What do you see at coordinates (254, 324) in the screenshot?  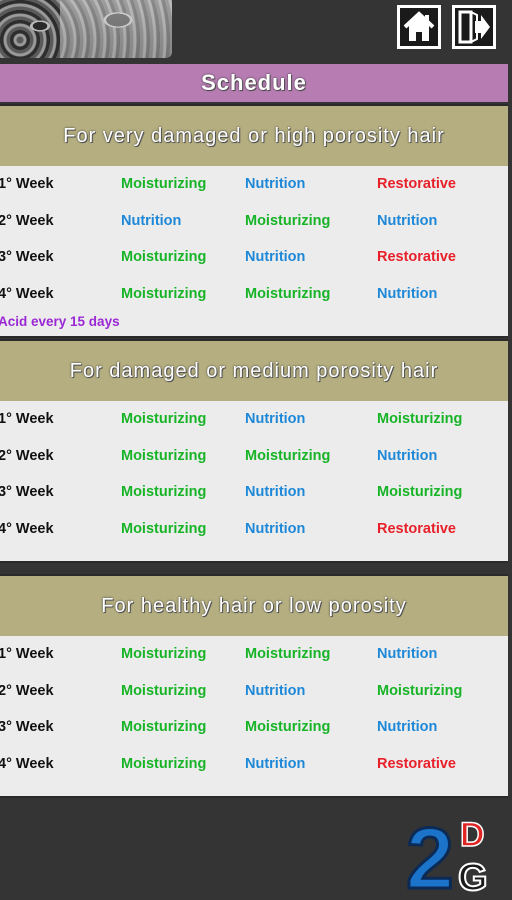 I see `acid-note: Acid every 15 days` at bounding box center [254, 324].